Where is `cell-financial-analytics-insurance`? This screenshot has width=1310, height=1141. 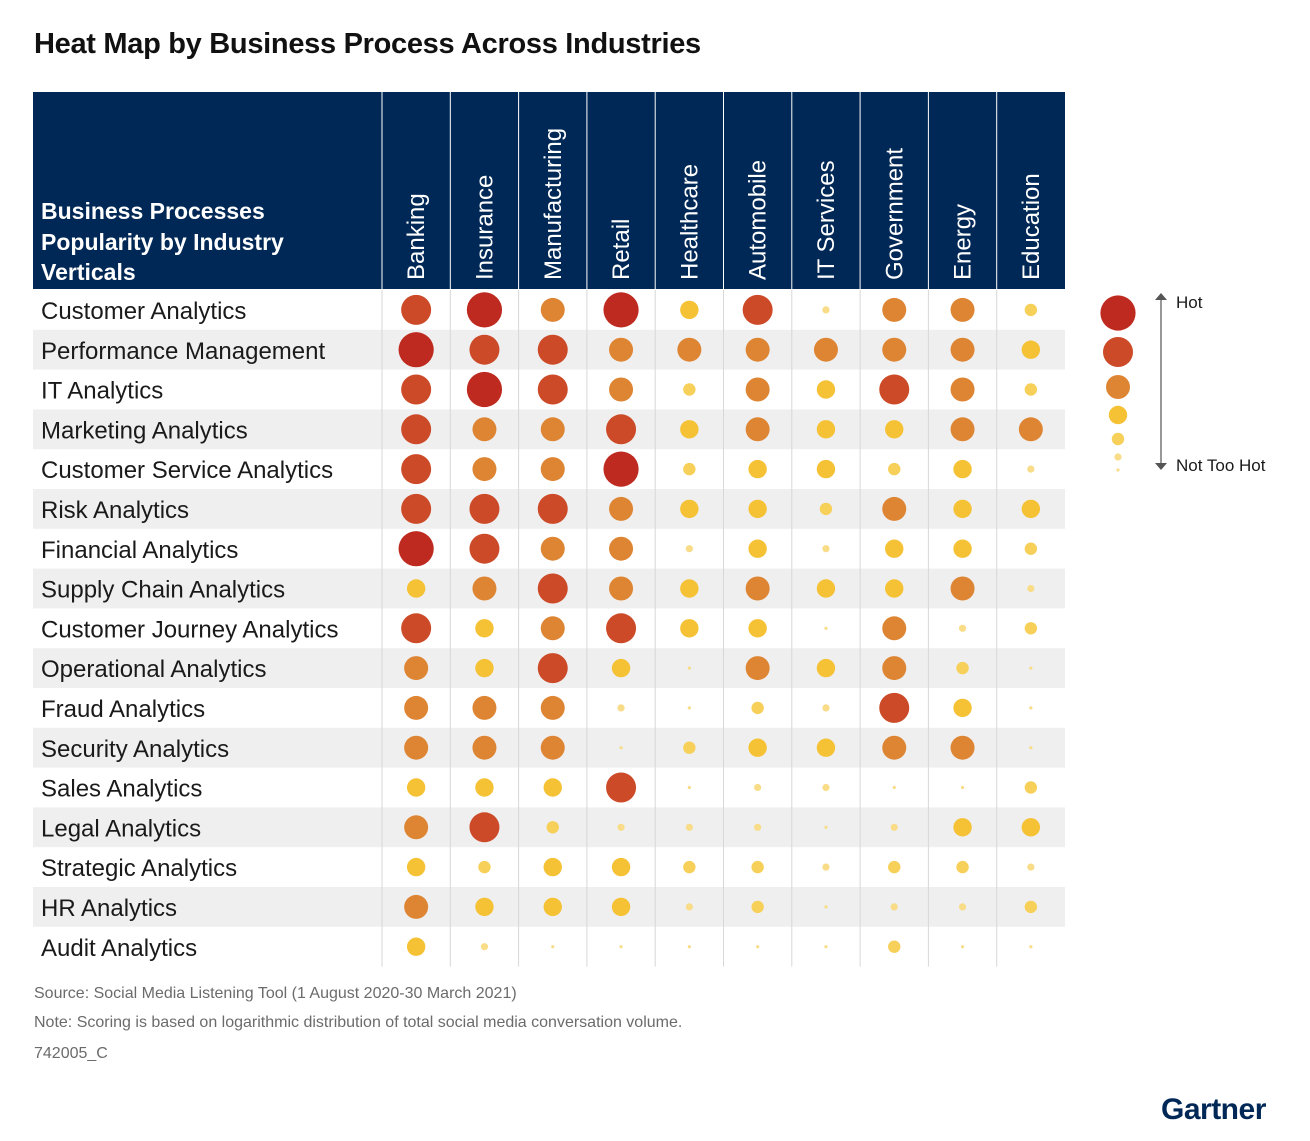
cell-financial-analytics-insurance is located at coordinates (484, 548).